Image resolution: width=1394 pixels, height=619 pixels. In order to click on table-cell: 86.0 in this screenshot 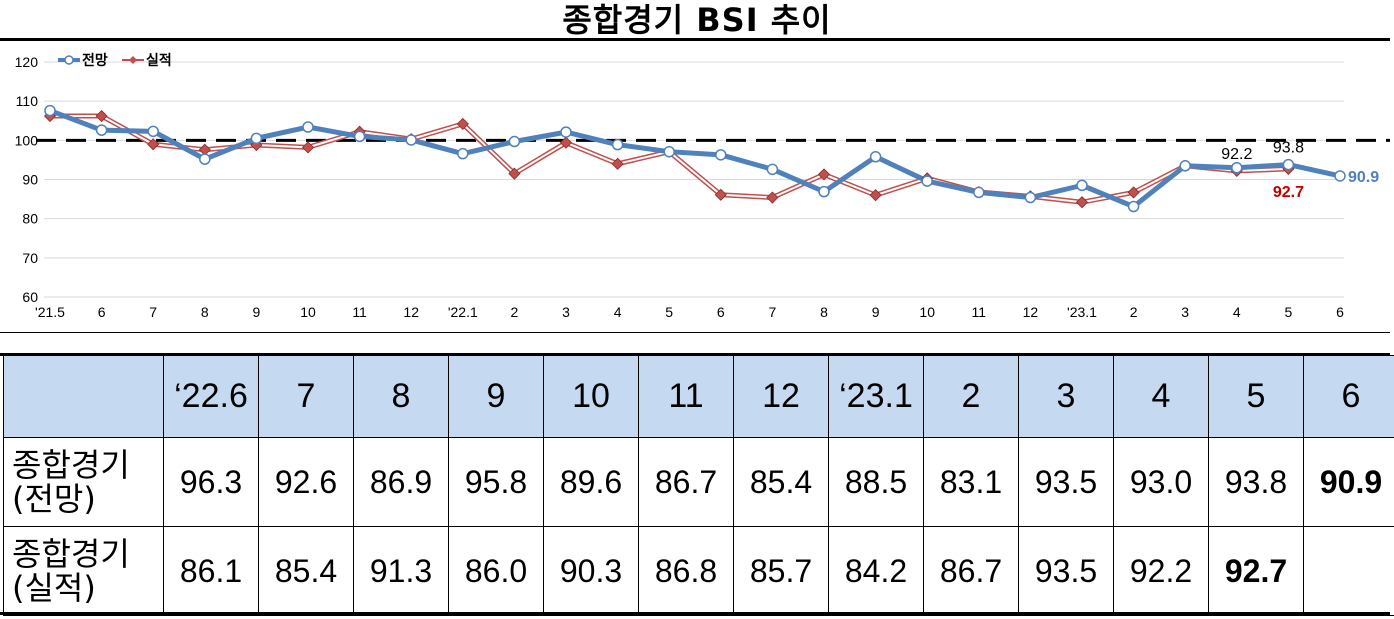, I will do `click(496, 571)`.